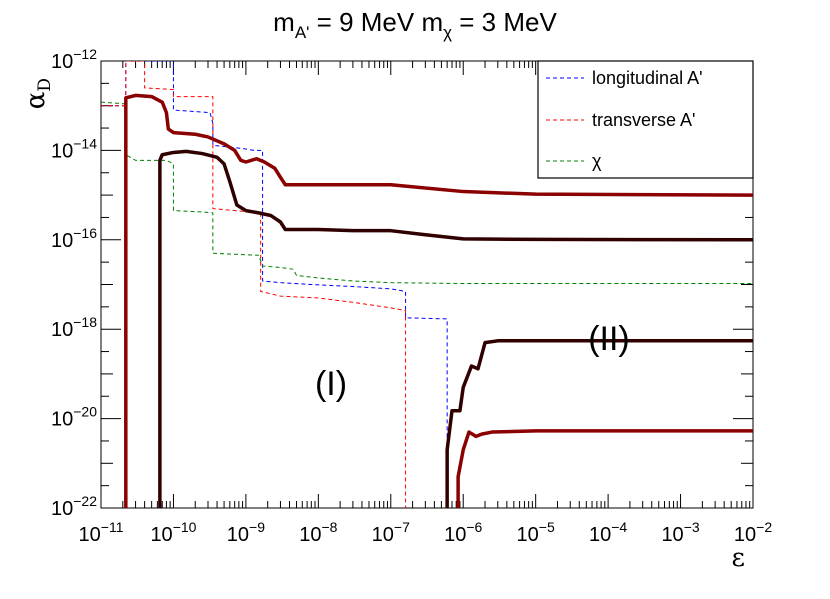  What do you see at coordinates (391, 532) in the screenshot?
I see `x-tick-label: 10⁻⁷` at bounding box center [391, 532].